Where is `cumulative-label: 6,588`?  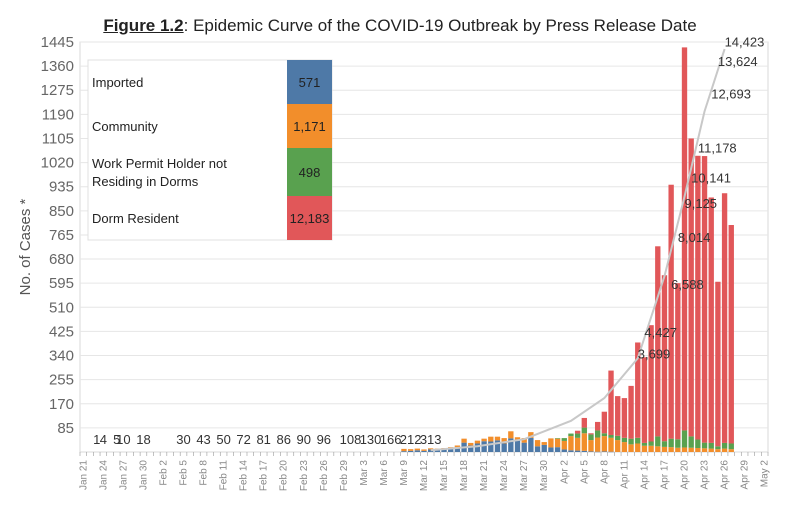
cumulative-label: 6,588 is located at coordinates (687, 284).